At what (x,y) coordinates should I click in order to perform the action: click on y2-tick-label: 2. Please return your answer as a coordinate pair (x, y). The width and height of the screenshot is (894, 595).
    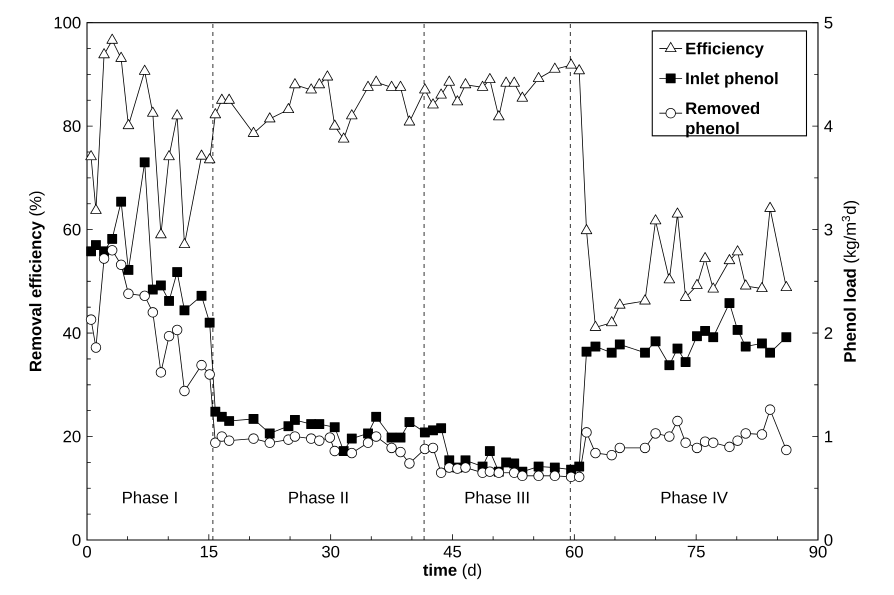
    Looking at the image, I should click on (828, 333).